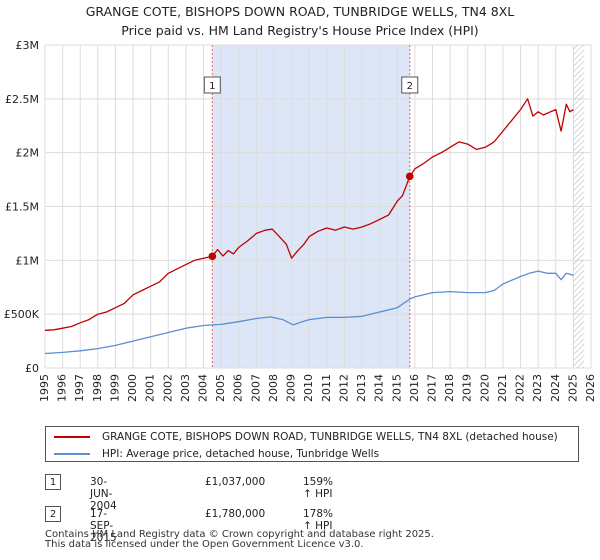 Image resolution: width=600 pixels, height=560 pixels. What do you see at coordinates (308, 388) in the screenshot?
I see `x-tick-label: 2010` at bounding box center [308, 388].